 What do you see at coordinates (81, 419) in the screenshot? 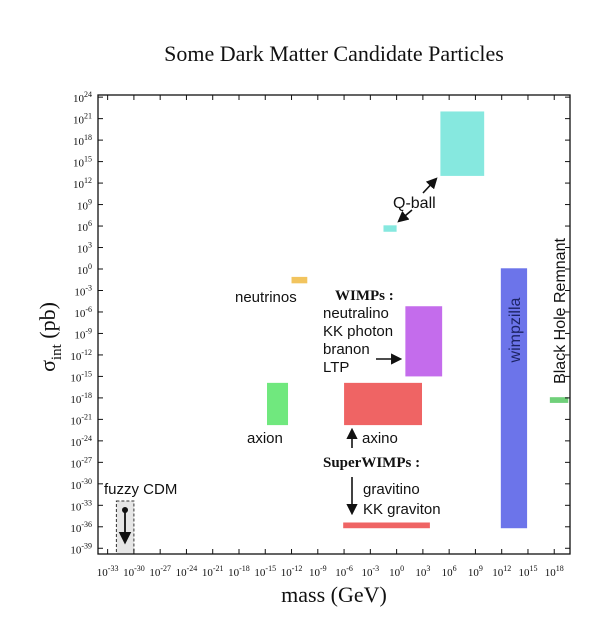
I see `y-tick-label: 10⁻²¹` at bounding box center [81, 419].